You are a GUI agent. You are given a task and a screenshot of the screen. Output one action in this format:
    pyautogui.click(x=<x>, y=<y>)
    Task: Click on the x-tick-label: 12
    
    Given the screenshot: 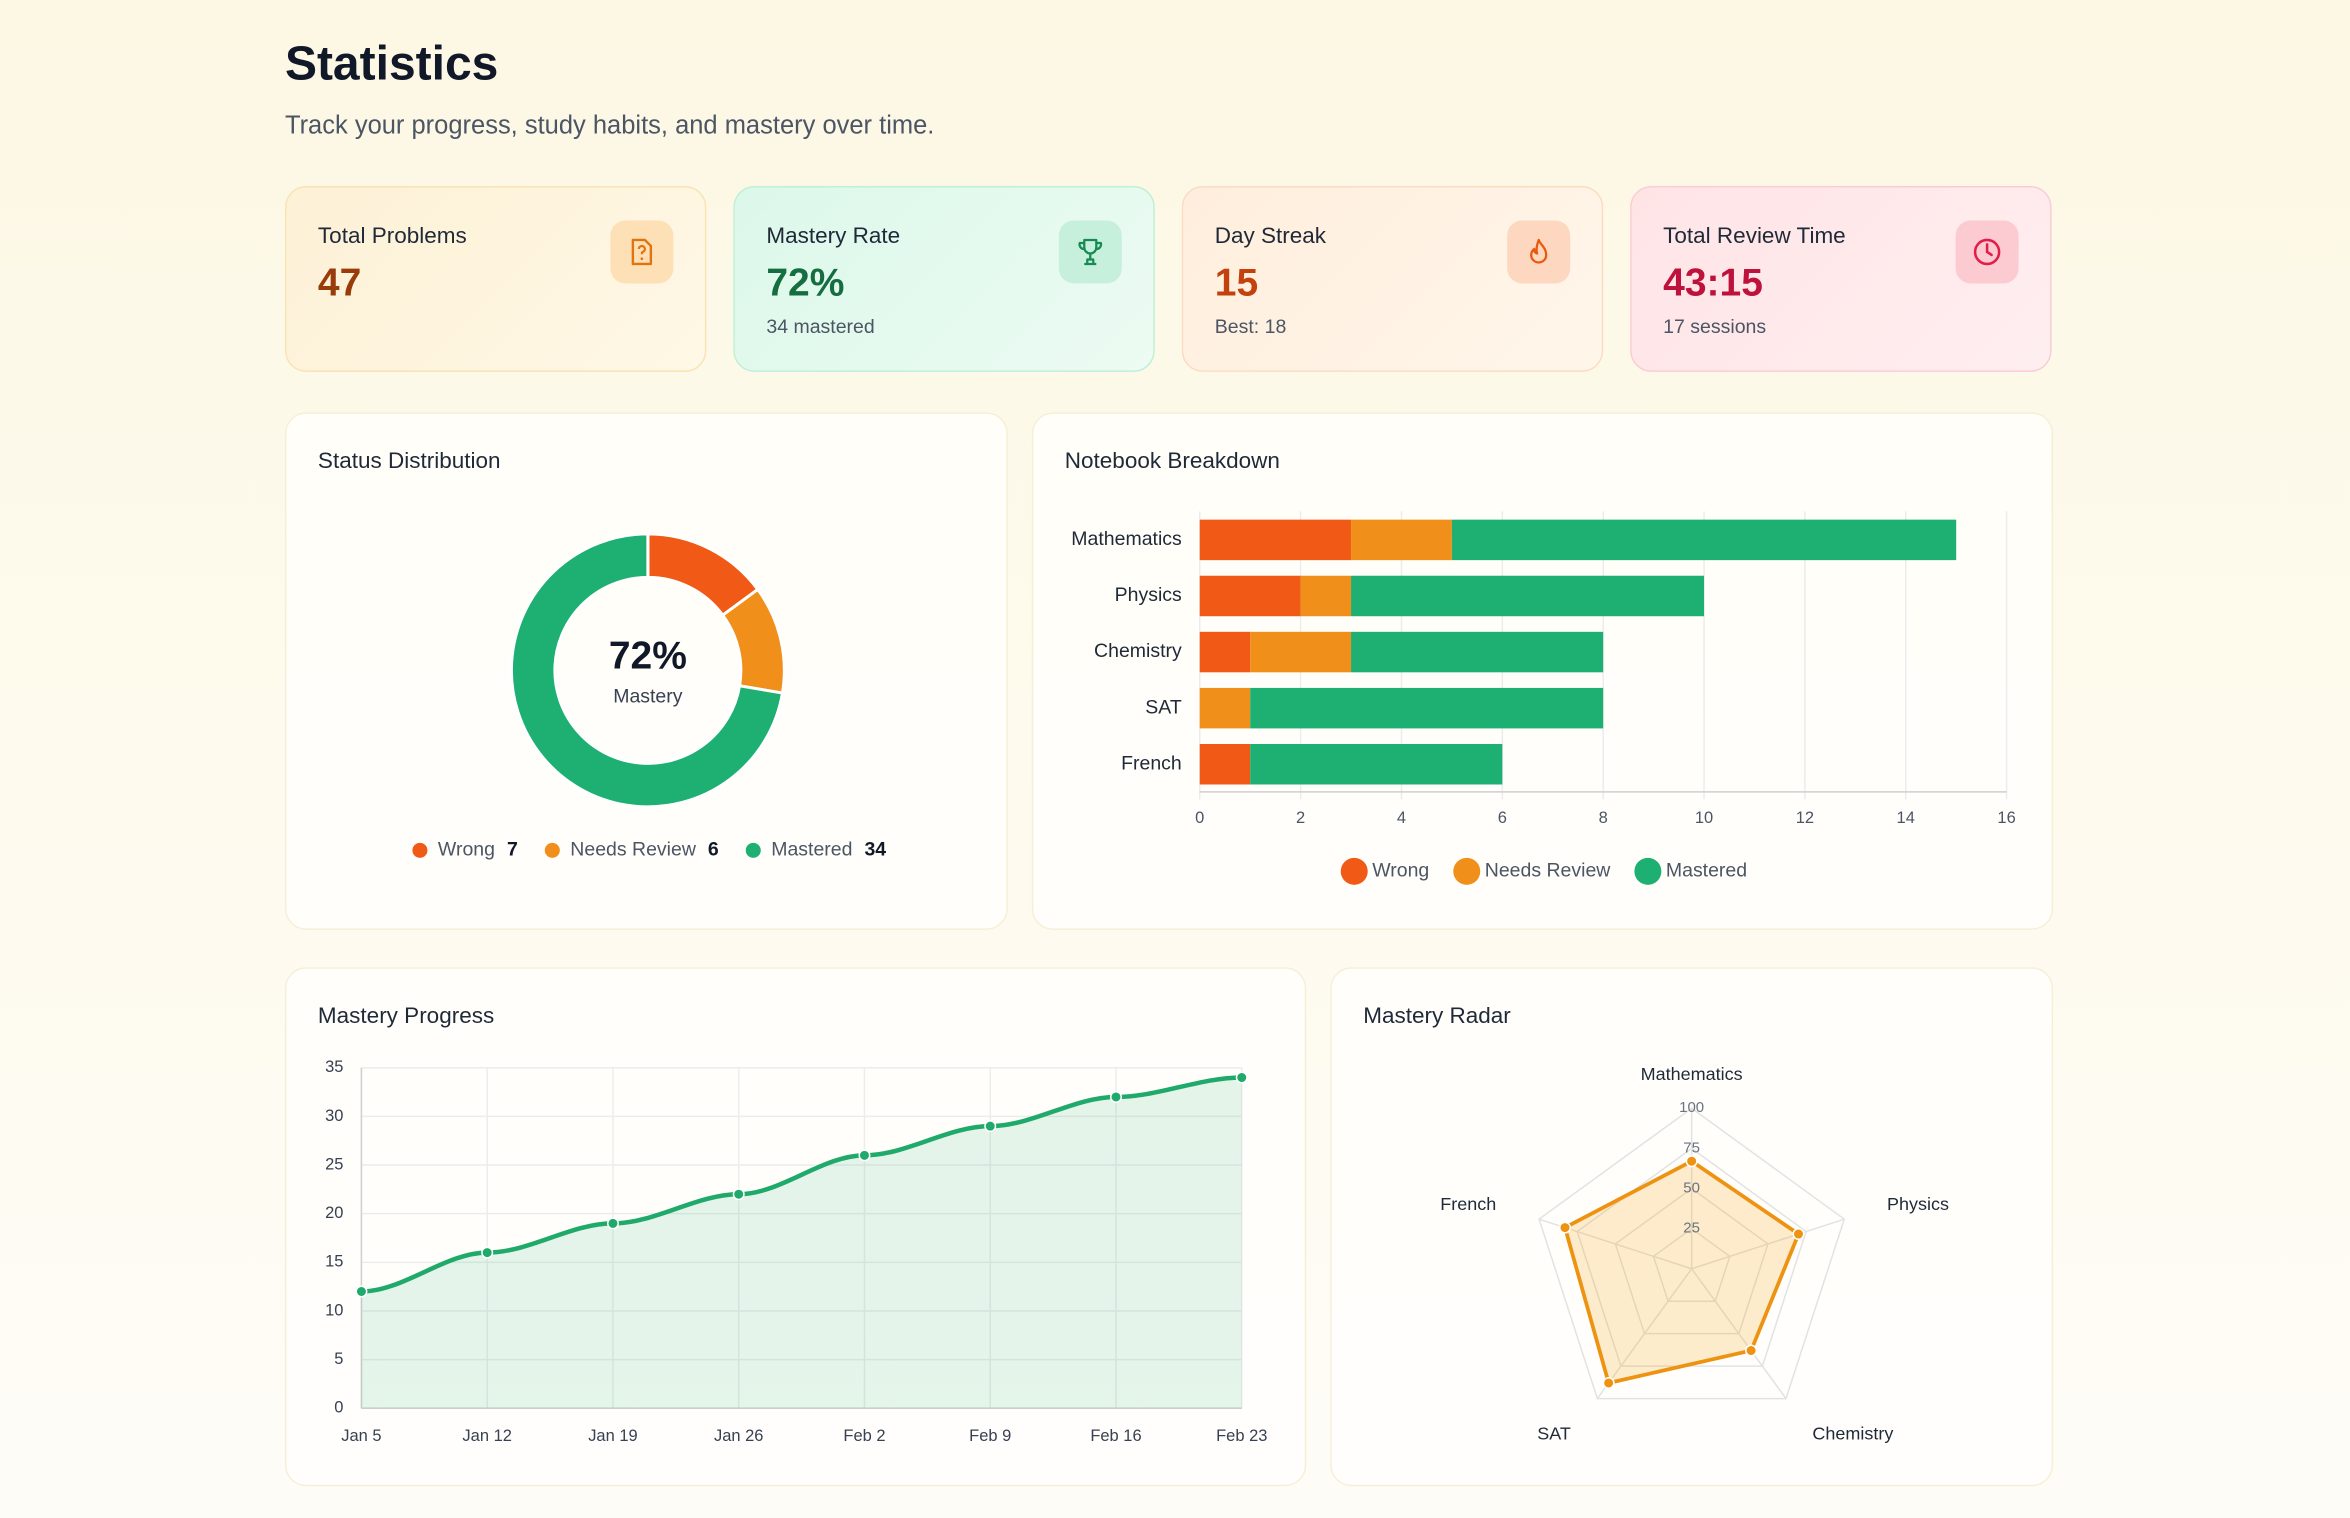 What is the action you would take?
    pyautogui.click(x=1805, y=818)
    